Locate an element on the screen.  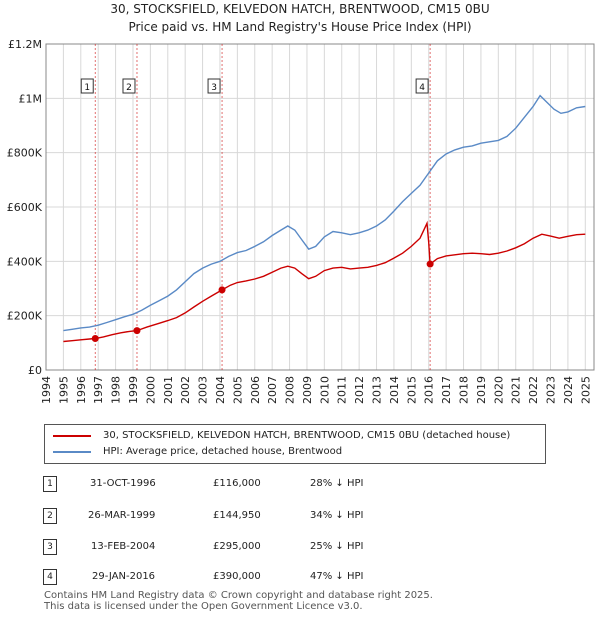
sale-marker-label: 1 is located at coordinates (87, 88).